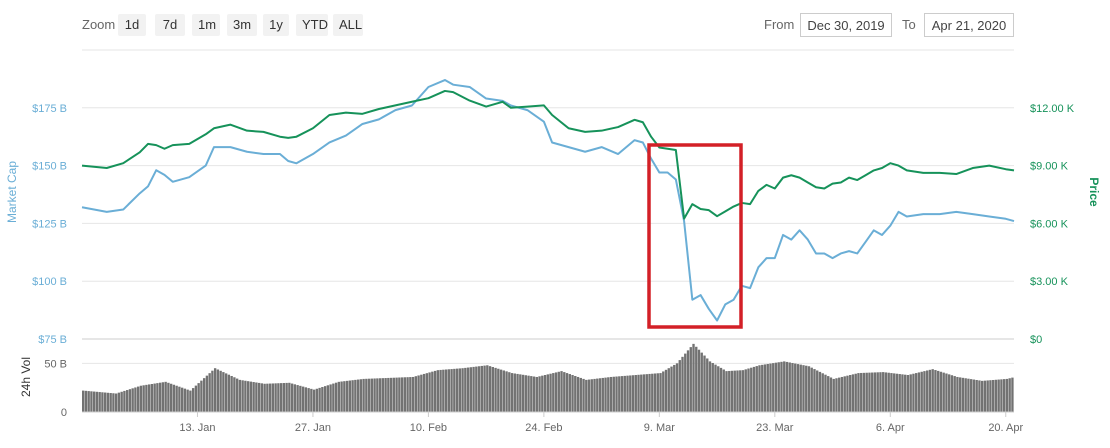 Image resolution: width=1110 pixels, height=448 pixels. Describe the element at coordinates (170, 25) in the screenshot. I see `zoom-button-7d: 7d` at that location.